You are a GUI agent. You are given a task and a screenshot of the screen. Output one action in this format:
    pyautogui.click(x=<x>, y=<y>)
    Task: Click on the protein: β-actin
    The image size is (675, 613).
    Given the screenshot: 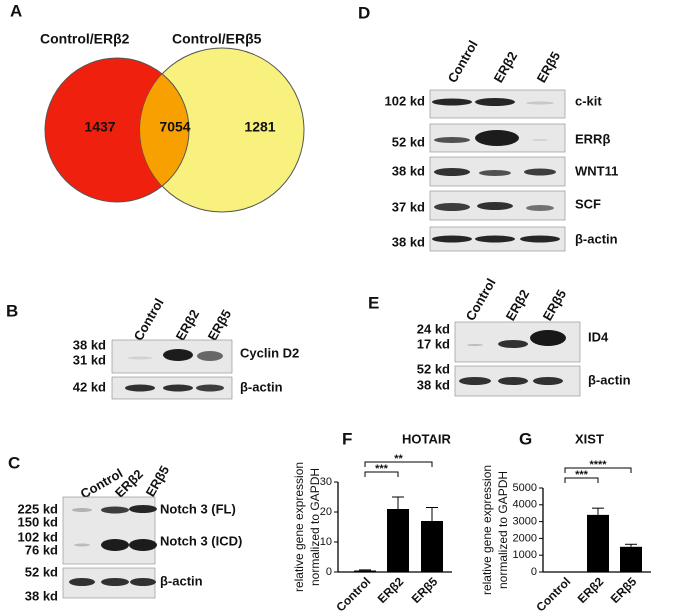 What is the action you would take?
    pyautogui.click(x=261, y=386)
    